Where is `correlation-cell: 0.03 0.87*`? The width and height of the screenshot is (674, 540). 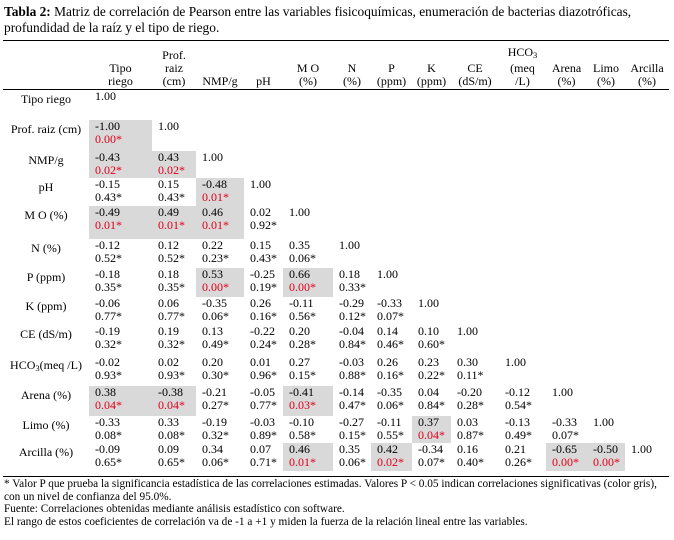 correlation-cell: 0.03 0.87* is located at coordinates (475, 429).